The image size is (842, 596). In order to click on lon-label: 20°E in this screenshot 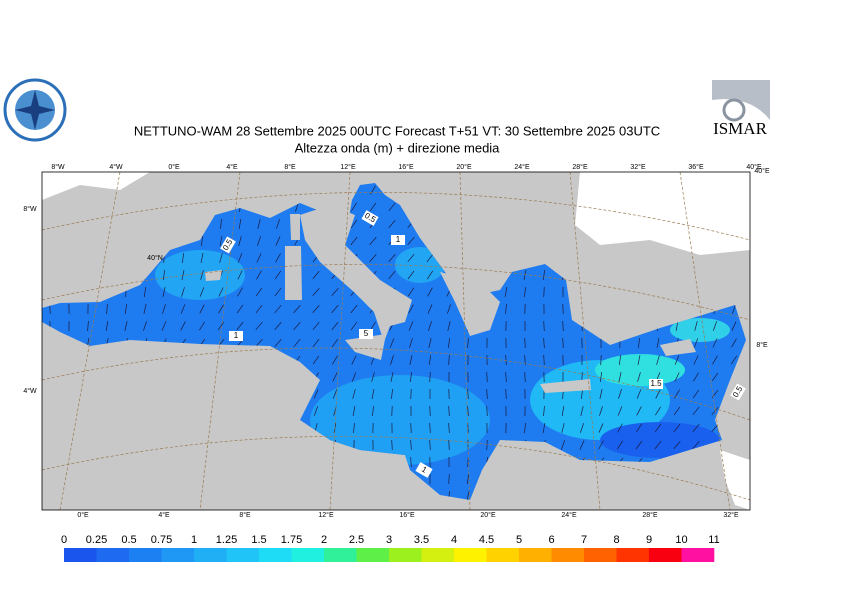, I will do `click(488, 515)`.